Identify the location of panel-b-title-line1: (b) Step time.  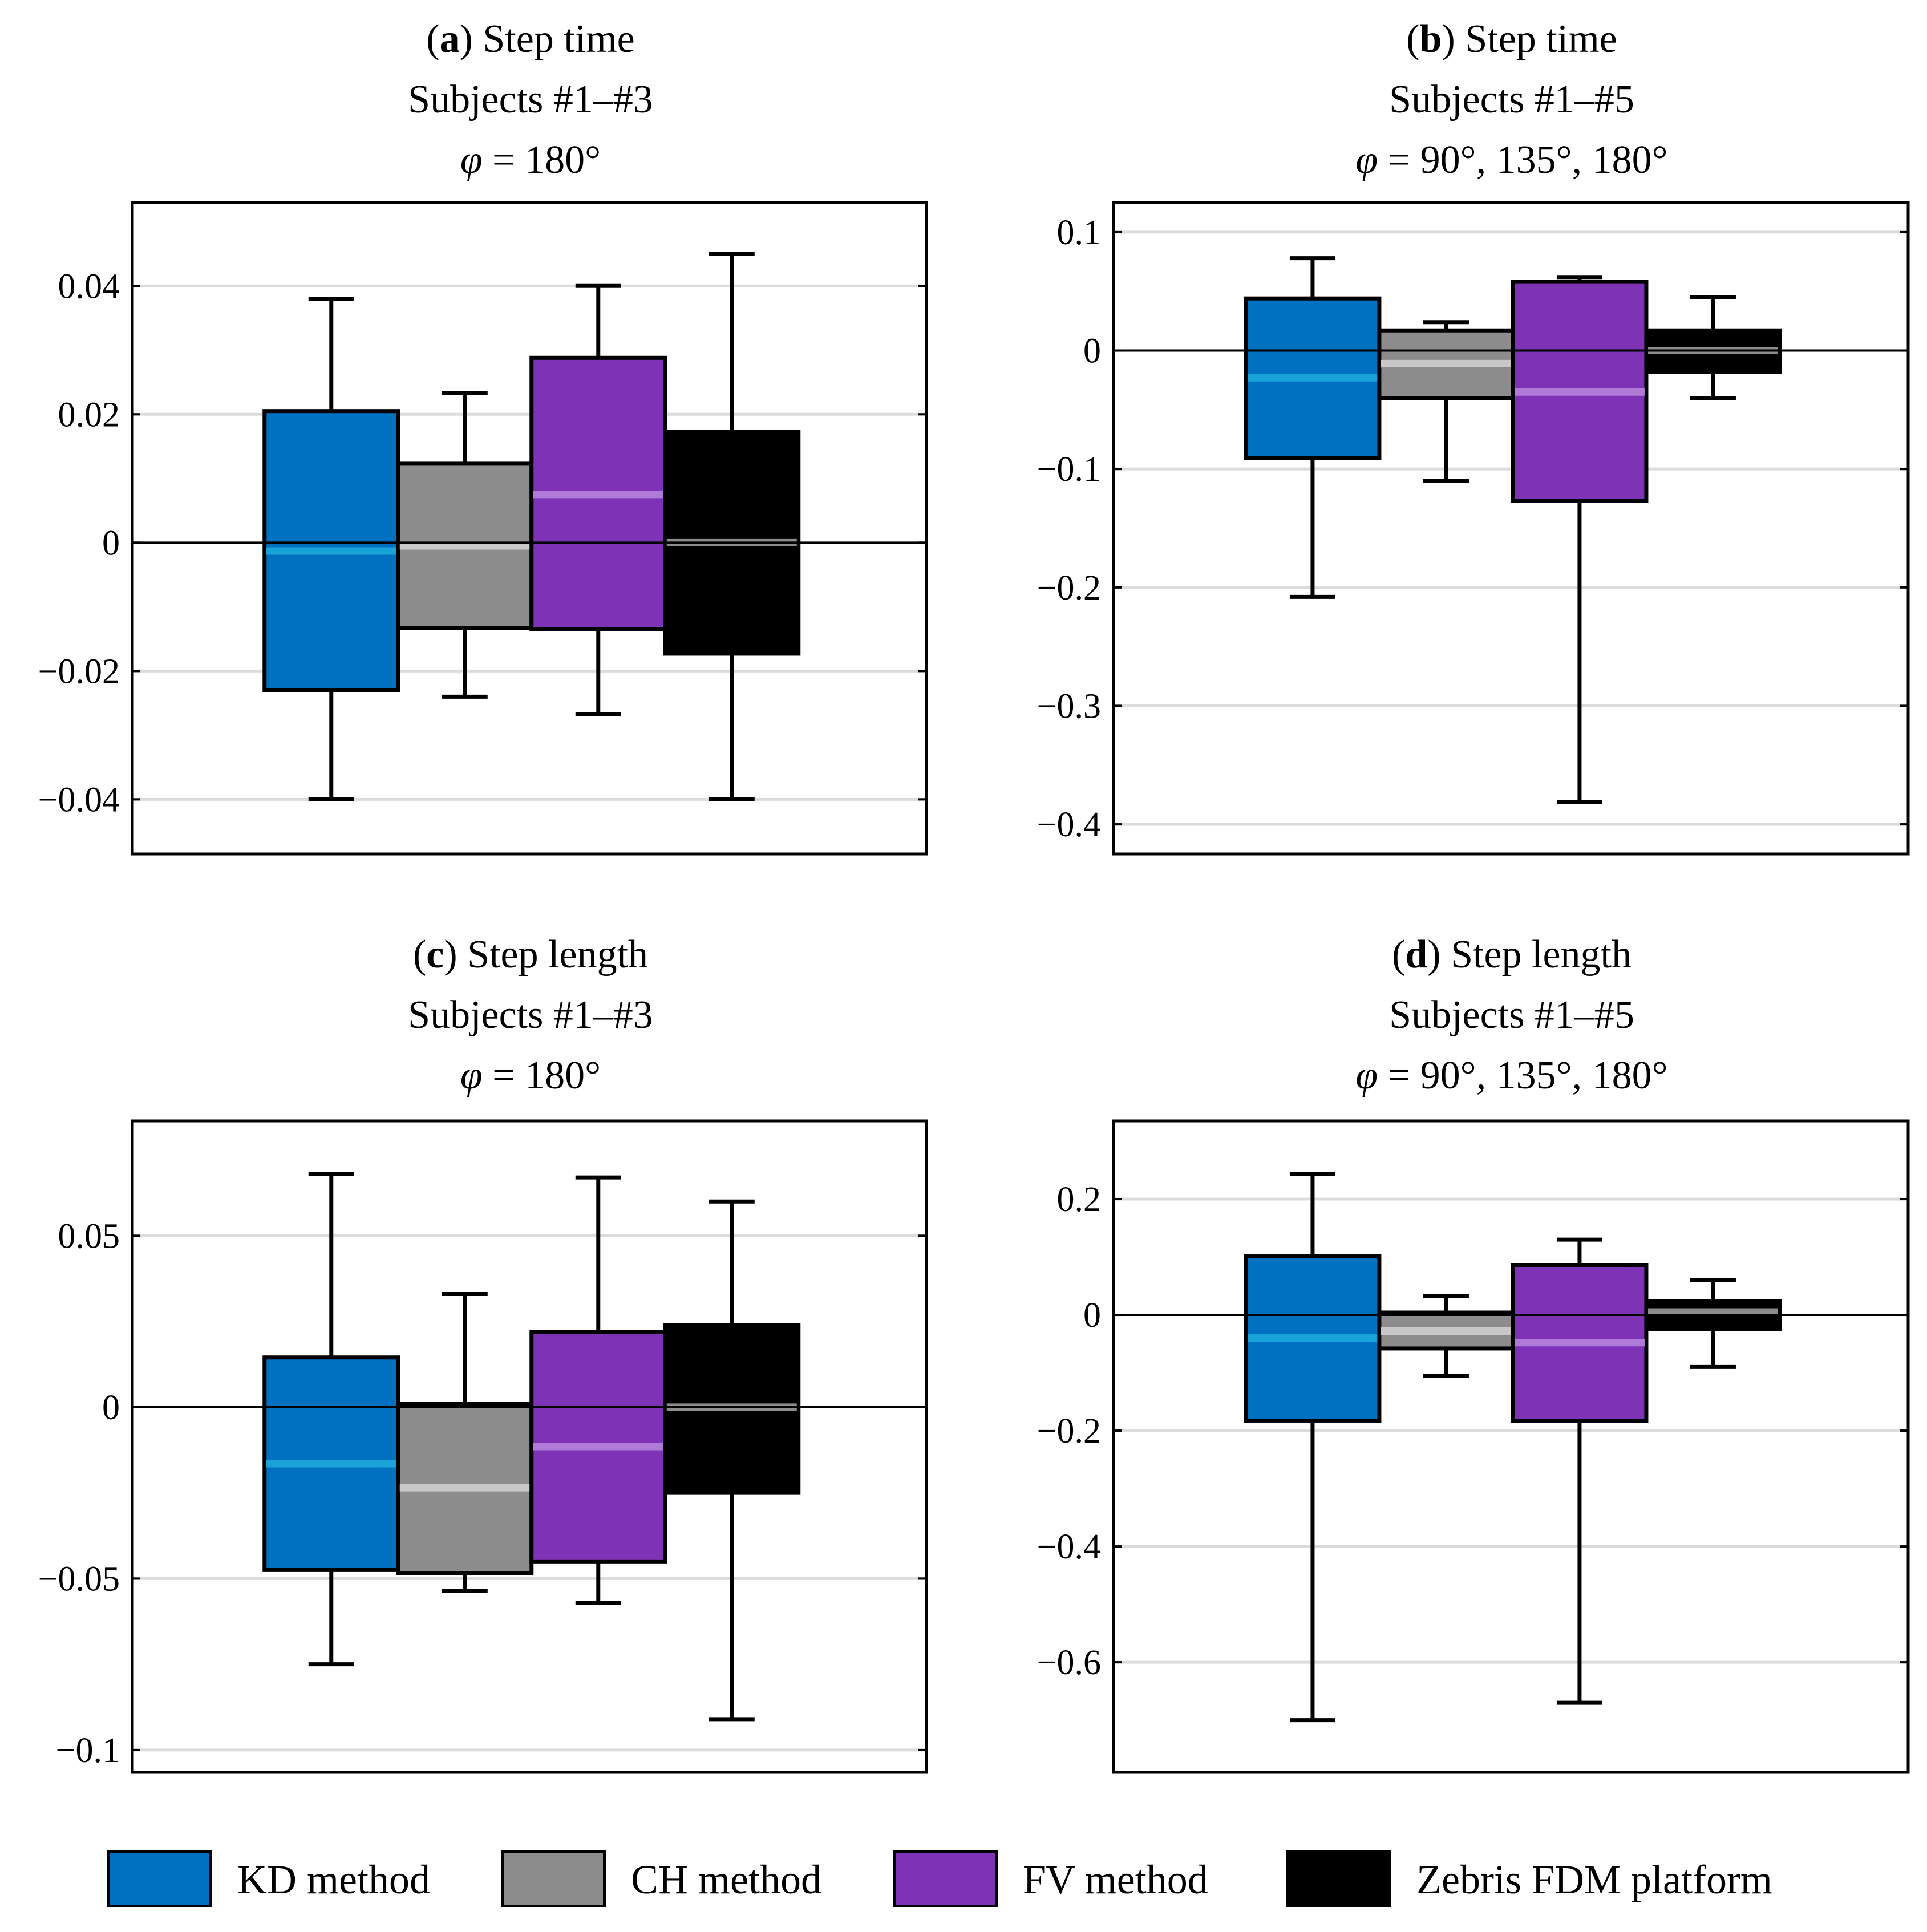
(1511, 39).